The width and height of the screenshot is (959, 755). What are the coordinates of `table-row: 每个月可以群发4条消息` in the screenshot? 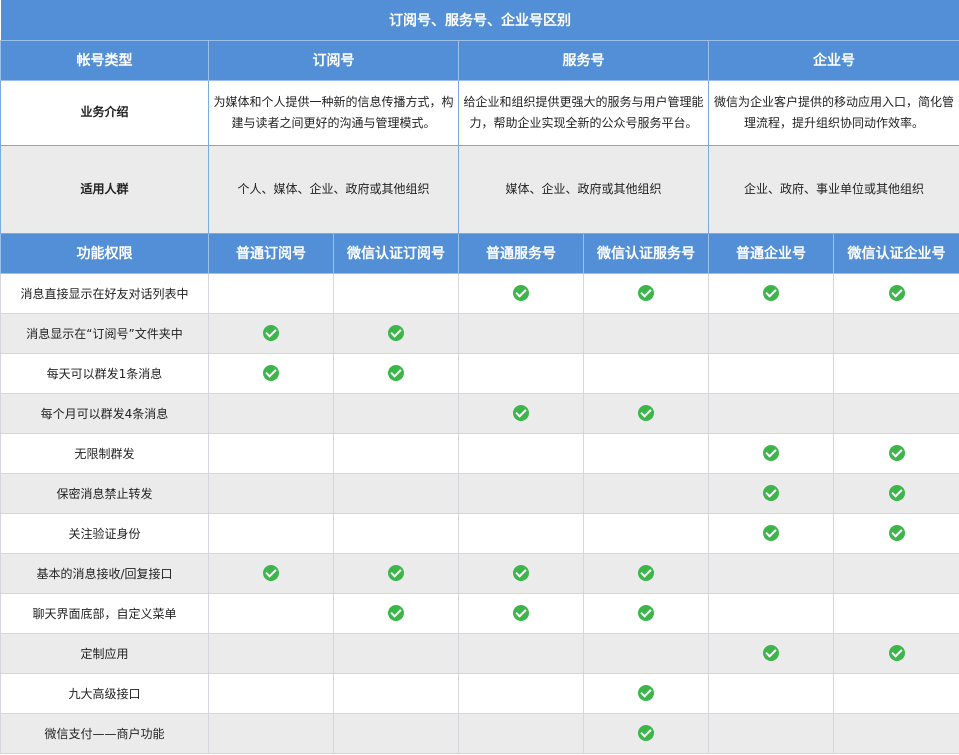 It's located at (479, 413).